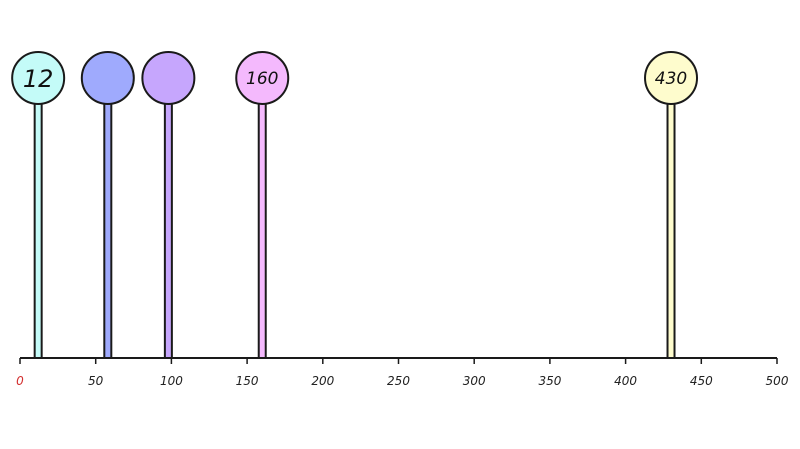  I want to click on x-tick-label: 0, so click(20, 381).